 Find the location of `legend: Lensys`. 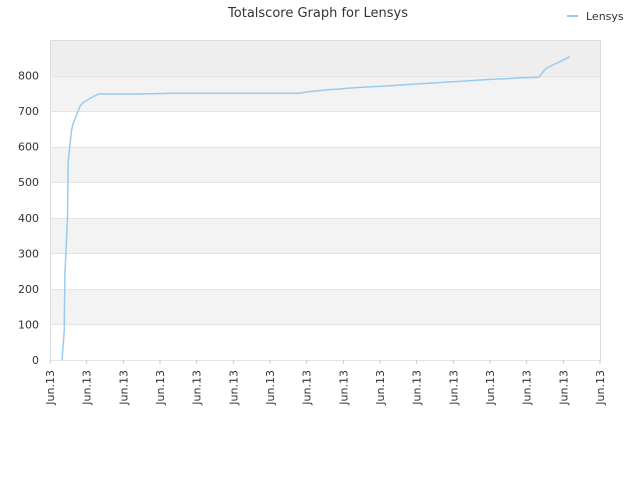

legend: Lensys is located at coordinates (595, 16).